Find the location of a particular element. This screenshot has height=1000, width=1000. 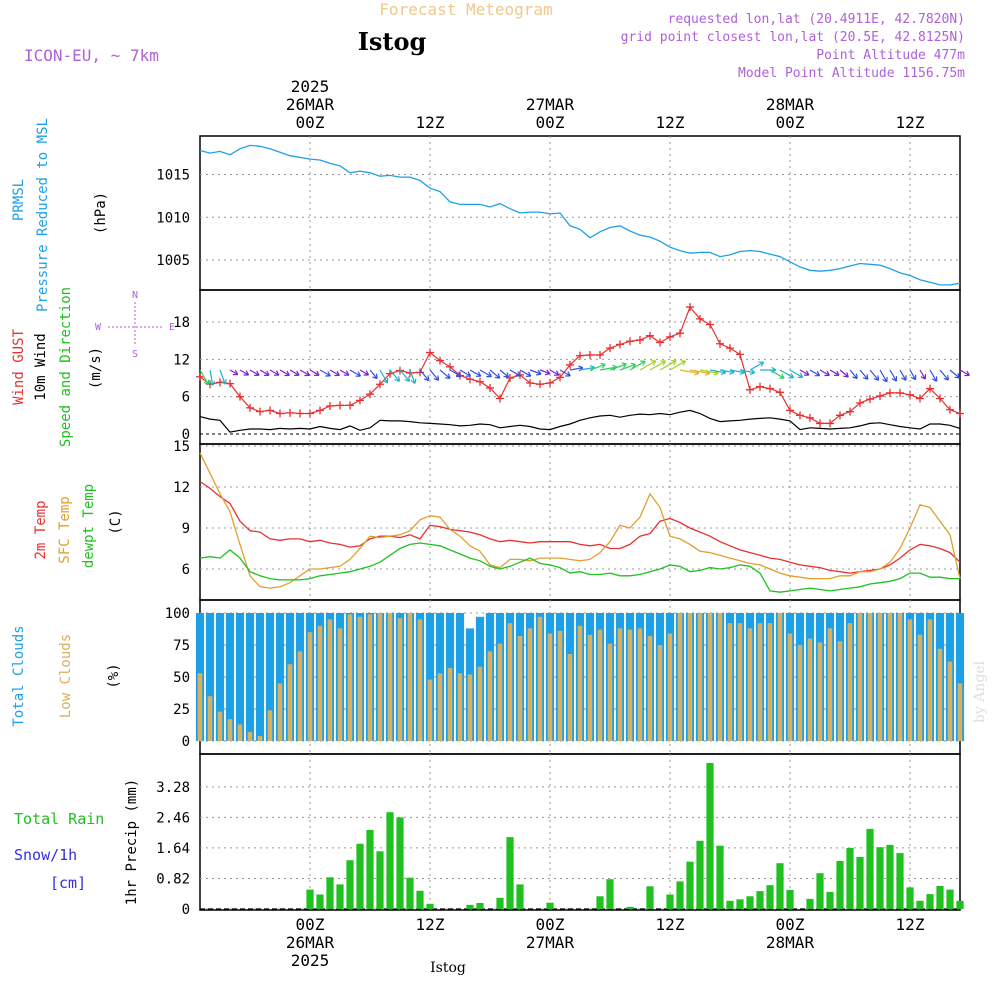

cm-unit: [cm] is located at coordinates (68, 883).